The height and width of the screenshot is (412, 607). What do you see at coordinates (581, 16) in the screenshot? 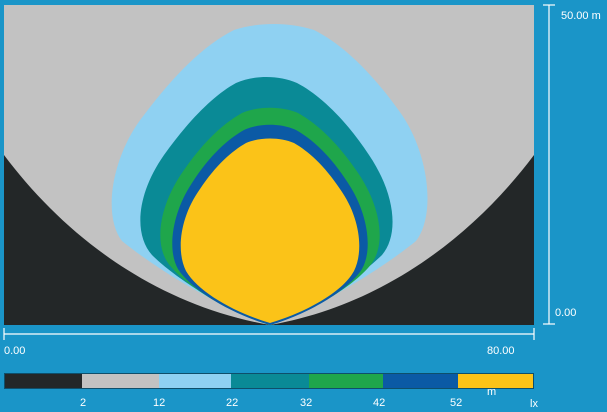
I see `y-axis-top-label: 50.00 m` at bounding box center [581, 16].